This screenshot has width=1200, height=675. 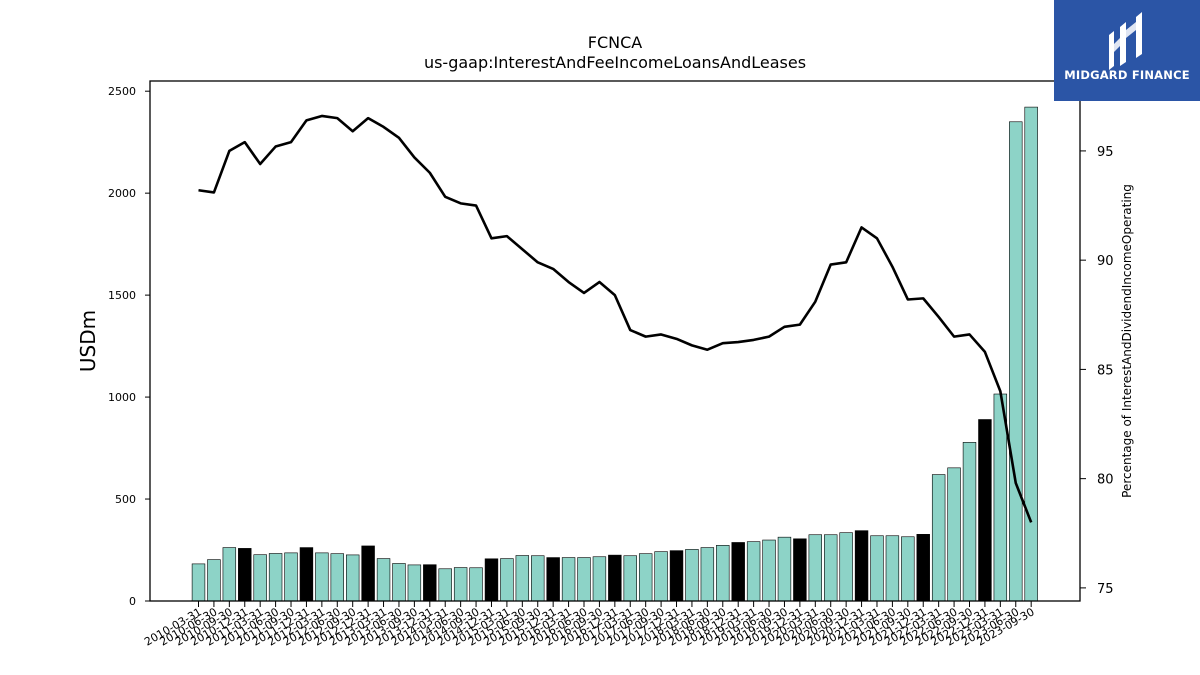 I want to click on y-axis-left: 0 500 1000 1500 2000 2500, so click(x=129, y=346).